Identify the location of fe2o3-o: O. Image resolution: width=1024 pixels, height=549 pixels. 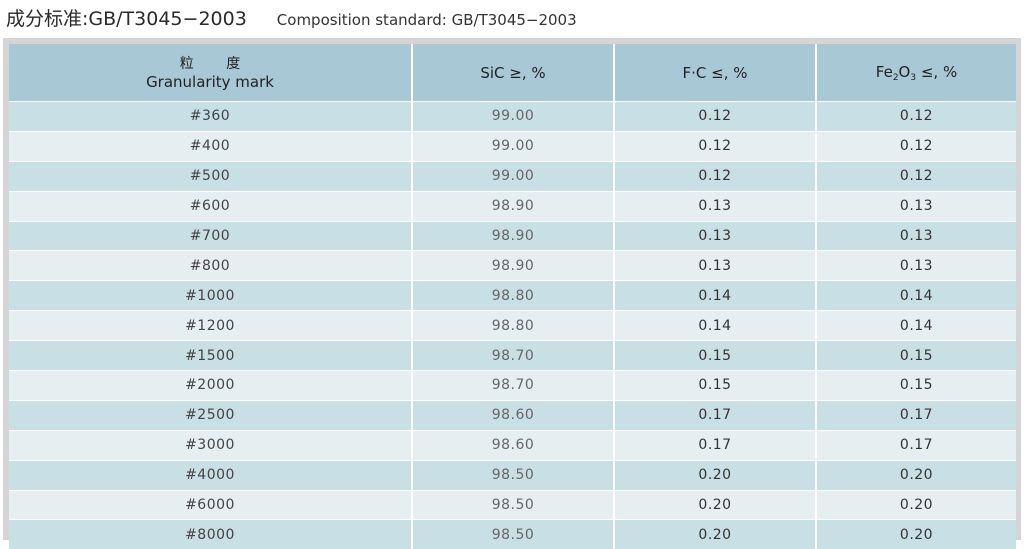
(905, 72).